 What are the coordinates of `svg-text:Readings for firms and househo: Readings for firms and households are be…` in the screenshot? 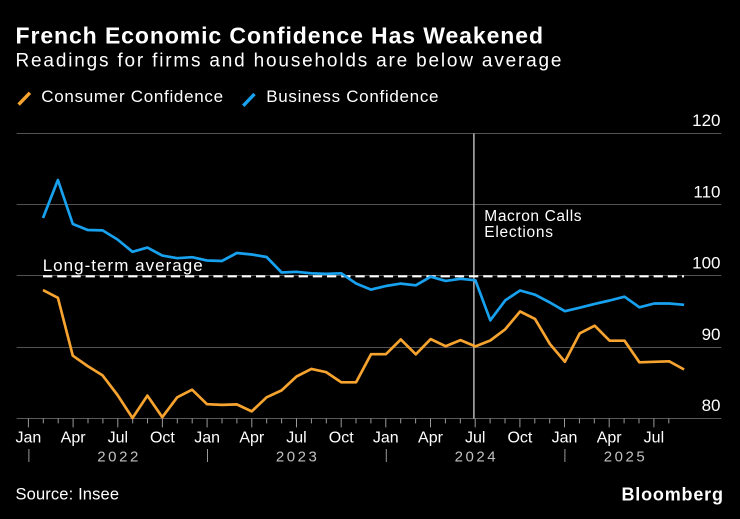 It's located at (289, 61).